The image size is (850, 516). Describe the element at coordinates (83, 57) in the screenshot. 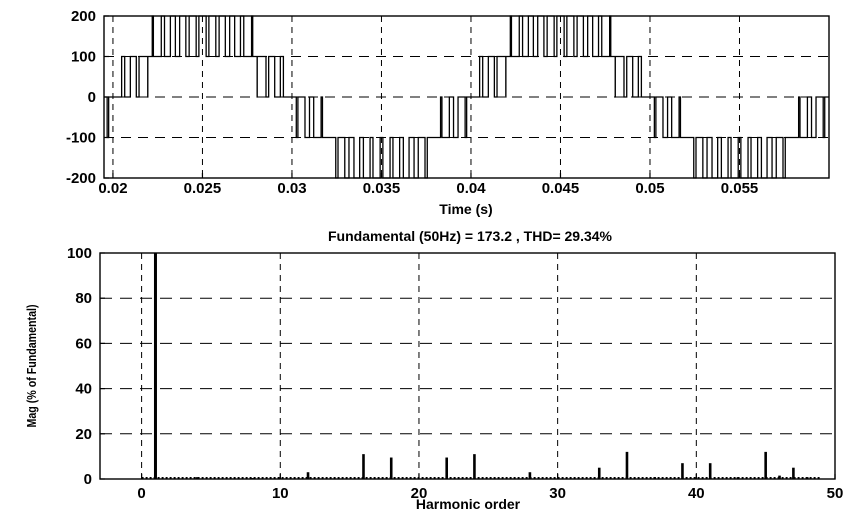

I see `top-y-tick-label: 100` at that location.